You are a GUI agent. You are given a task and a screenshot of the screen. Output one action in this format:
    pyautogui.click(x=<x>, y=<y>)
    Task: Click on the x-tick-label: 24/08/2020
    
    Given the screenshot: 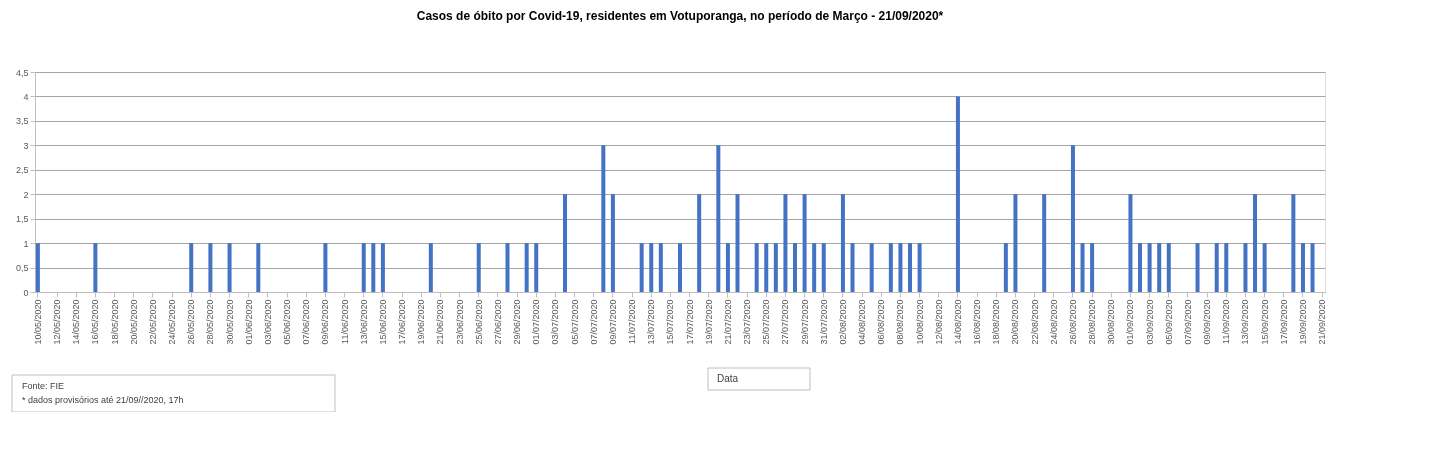 What is the action you would take?
    pyautogui.click(x=1053, y=322)
    